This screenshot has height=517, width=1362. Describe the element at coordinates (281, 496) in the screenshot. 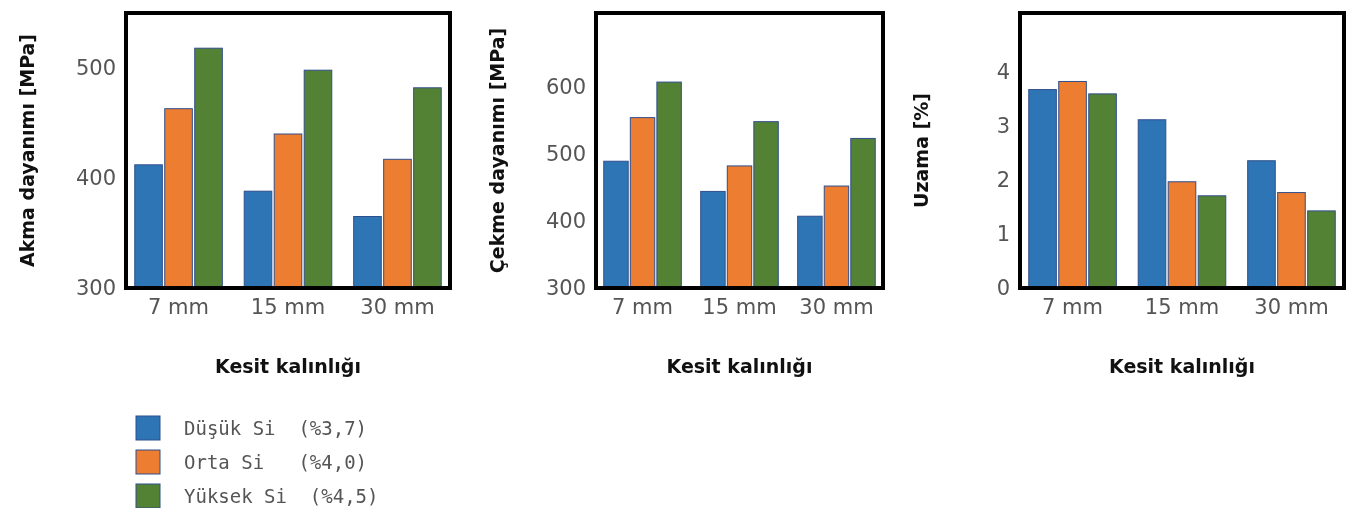

I see `legend-label: Yüksek Si (%4,5)` at that location.